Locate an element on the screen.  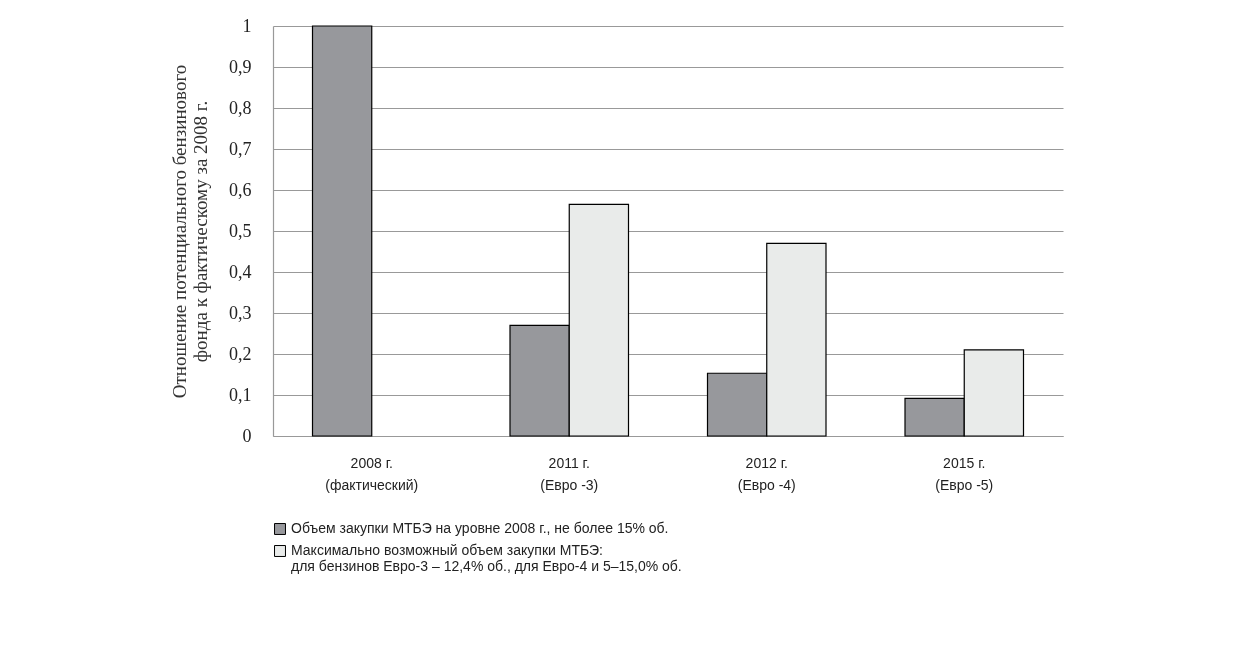
y-tick-label: 0,7 is located at coordinates (240, 148).